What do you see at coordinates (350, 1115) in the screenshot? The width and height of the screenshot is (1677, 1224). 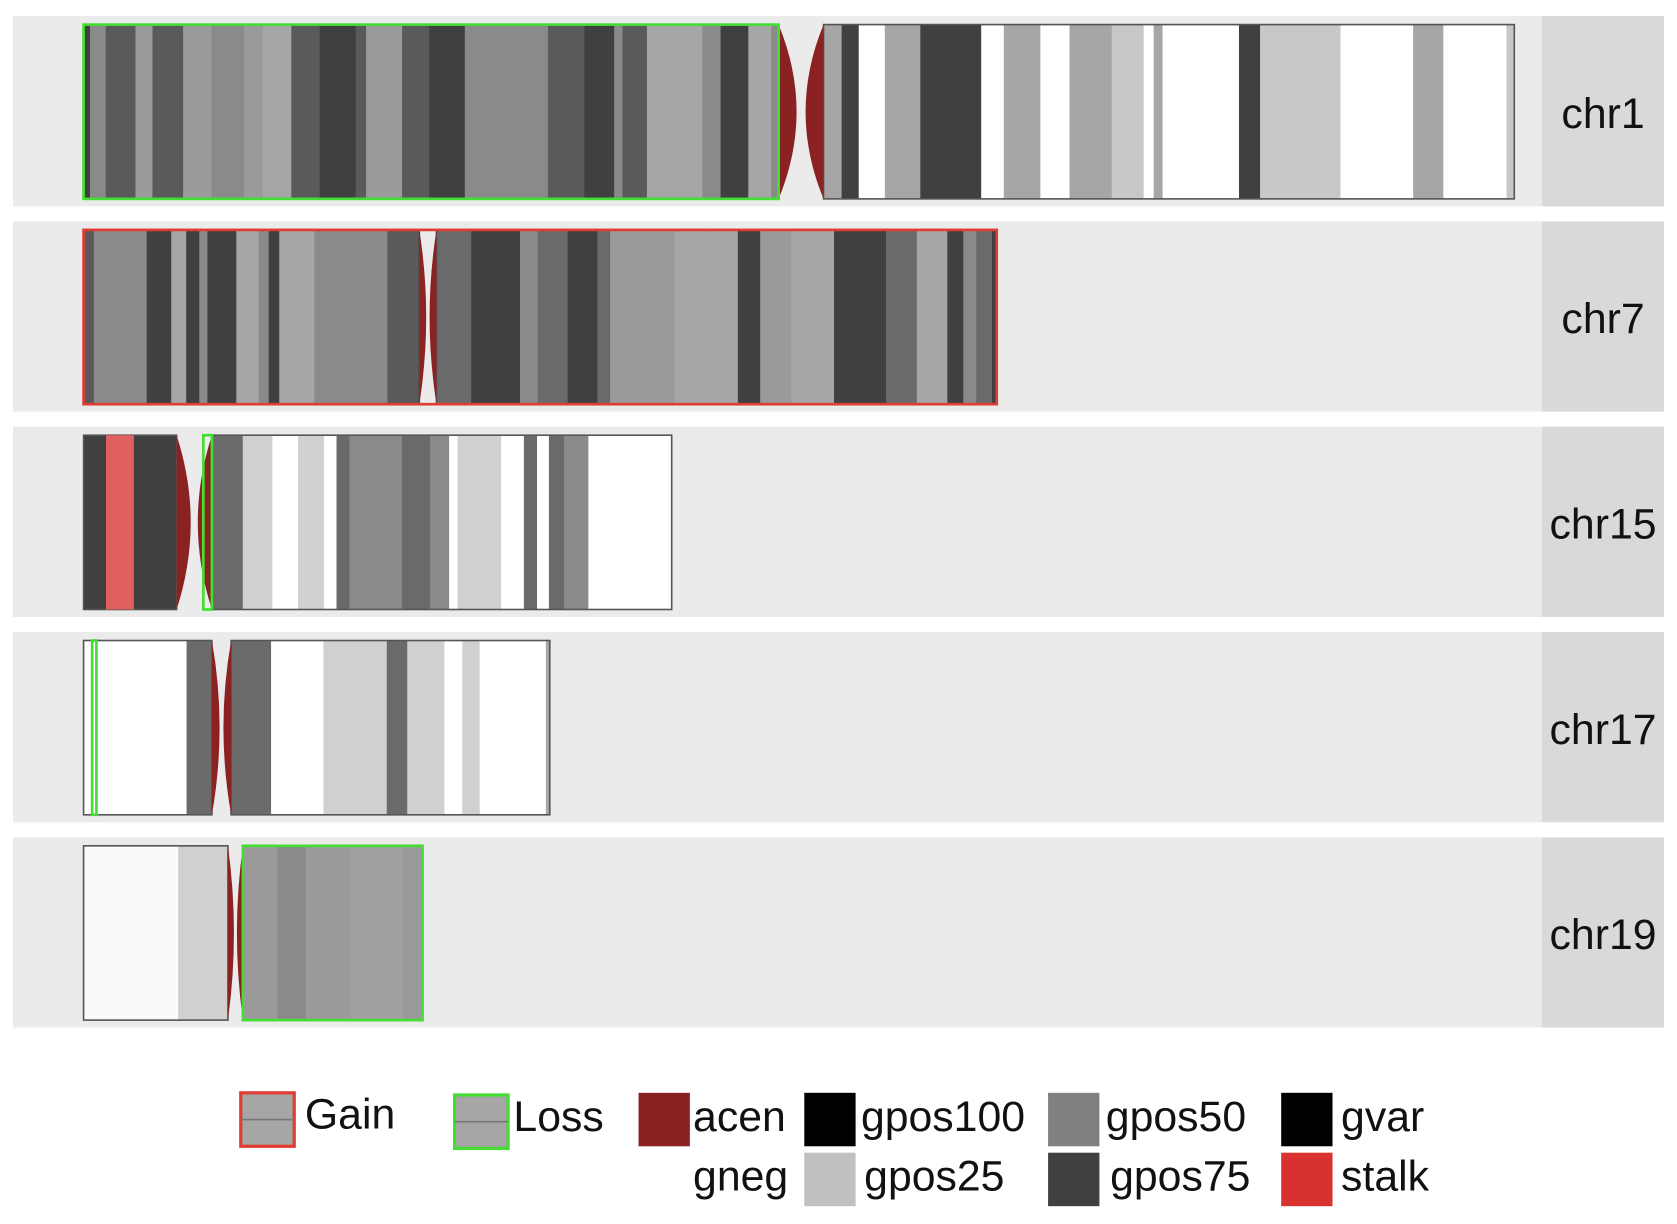 I see `legend-label: Gain` at bounding box center [350, 1115].